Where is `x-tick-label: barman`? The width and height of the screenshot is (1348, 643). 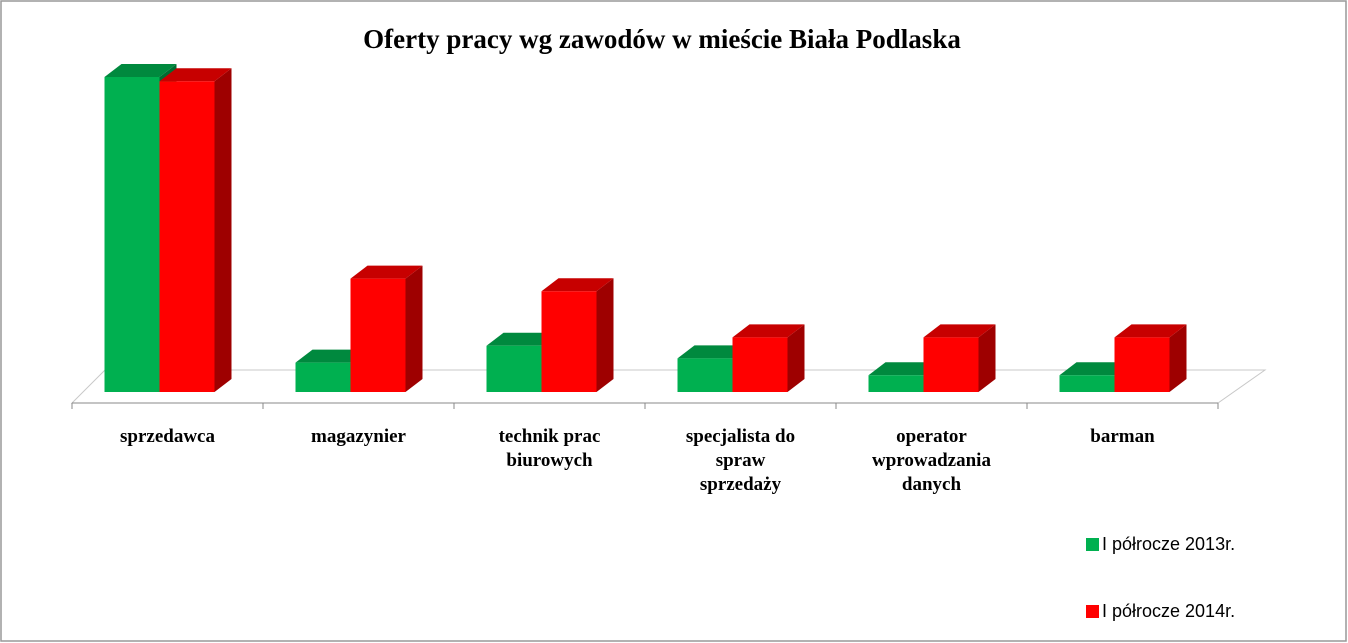
x-tick-label: barman is located at coordinates (1122, 436).